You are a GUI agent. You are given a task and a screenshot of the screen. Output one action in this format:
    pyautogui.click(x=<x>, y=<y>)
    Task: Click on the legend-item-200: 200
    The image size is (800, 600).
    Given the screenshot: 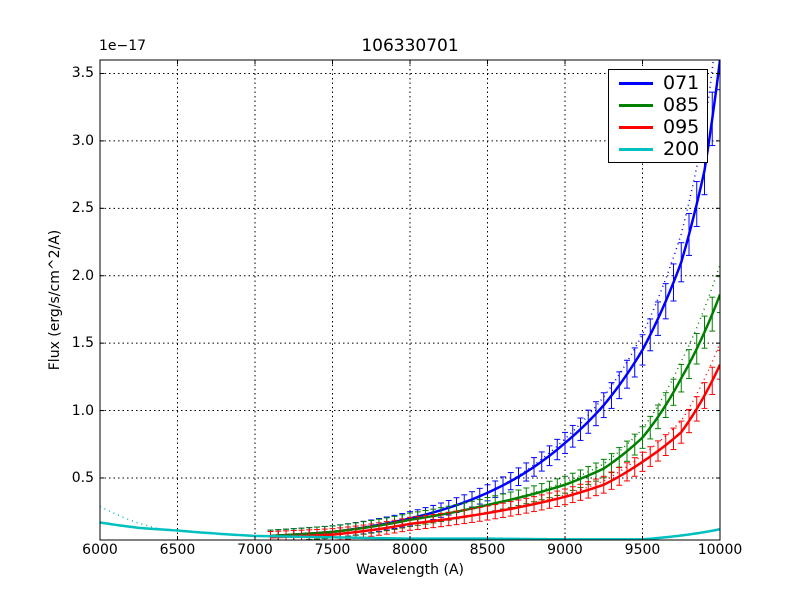 What is the action you would take?
    pyautogui.click(x=658, y=149)
    